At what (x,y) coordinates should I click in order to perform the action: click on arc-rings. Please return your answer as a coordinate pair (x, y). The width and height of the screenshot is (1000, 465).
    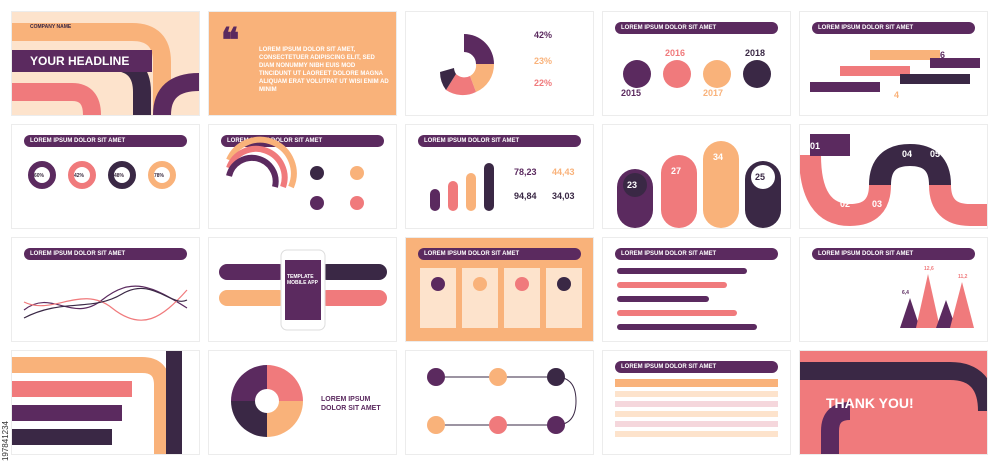
    Looking at the image, I should click on (295, 173).